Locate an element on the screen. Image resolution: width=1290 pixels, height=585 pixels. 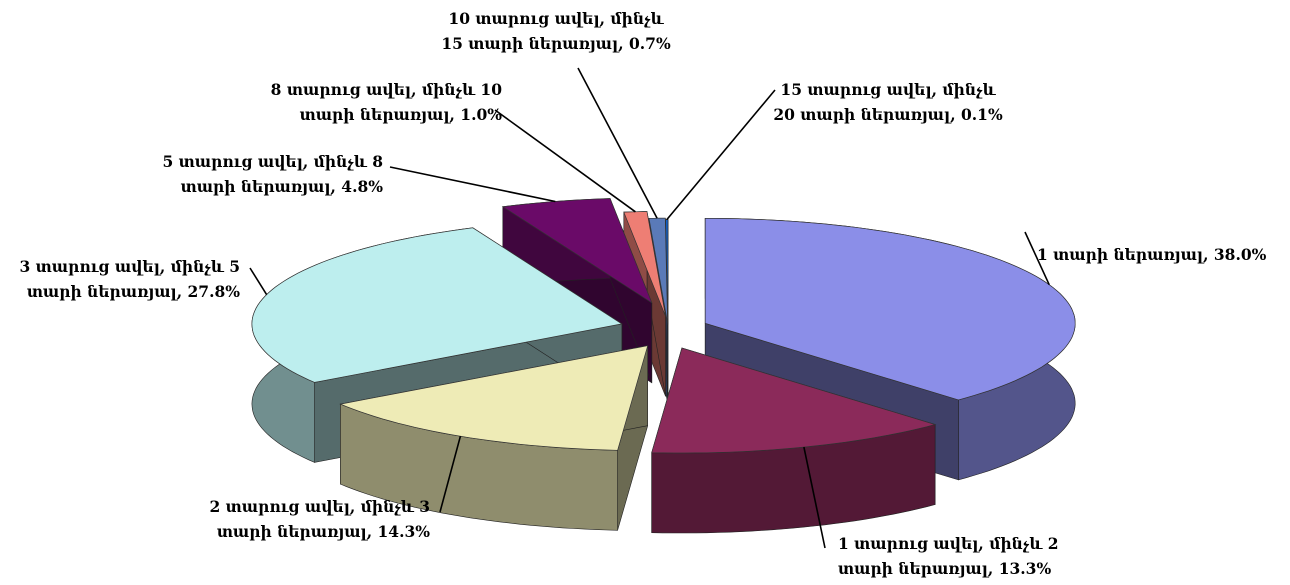
slice-label-7-line-0: 15 տարուց ավել, մինչև is located at coordinates (888, 89).